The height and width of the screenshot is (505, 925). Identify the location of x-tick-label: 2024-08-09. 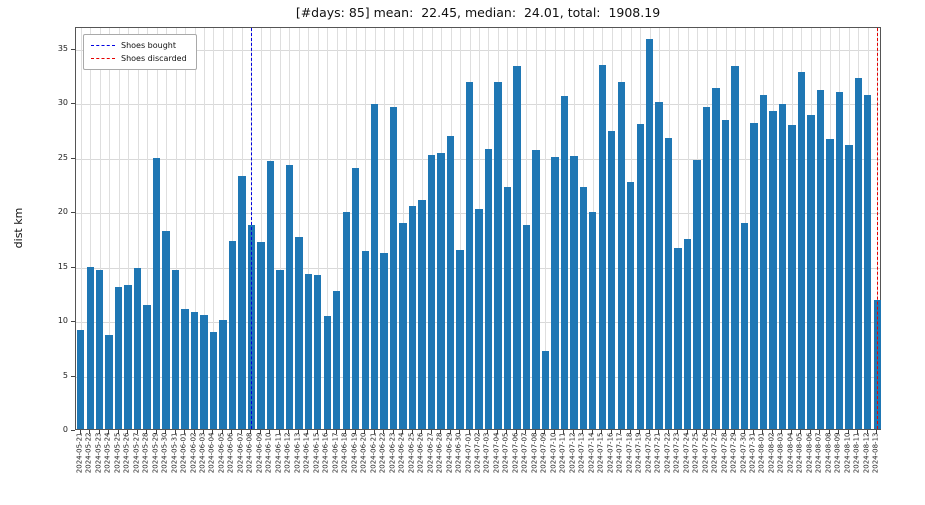
(837, 453).